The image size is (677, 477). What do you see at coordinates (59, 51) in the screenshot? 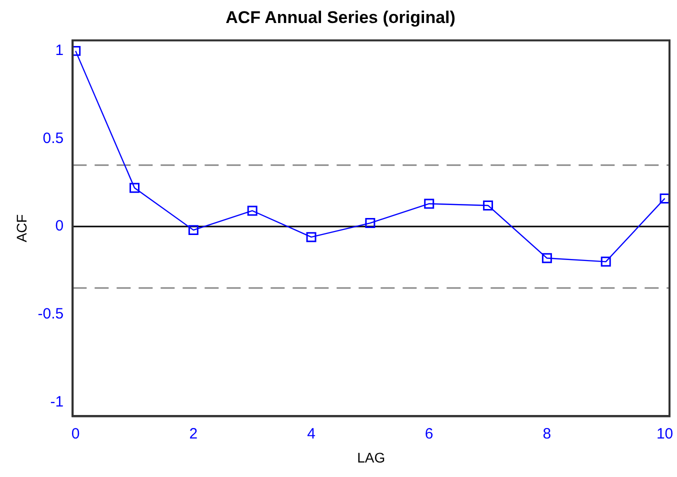
I see `y-tick-label: 1` at bounding box center [59, 51].